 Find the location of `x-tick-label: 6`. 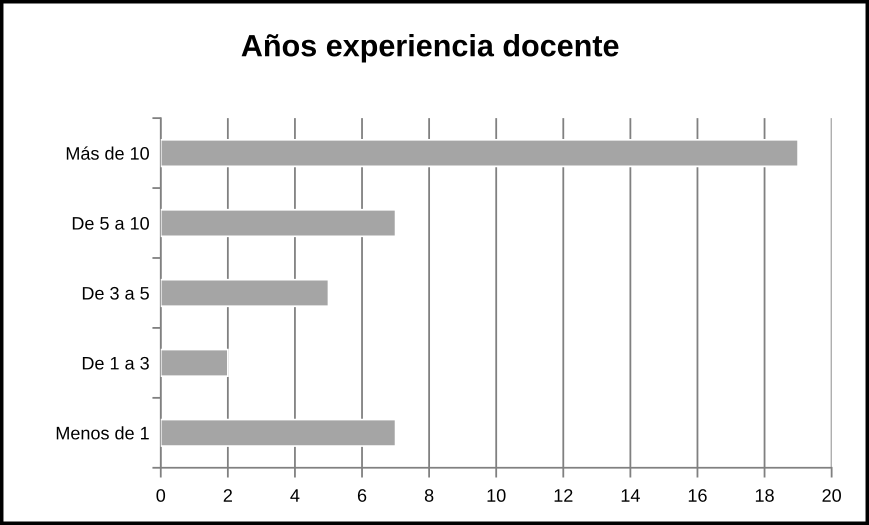

x-tick-label: 6 is located at coordinates (362, 495).